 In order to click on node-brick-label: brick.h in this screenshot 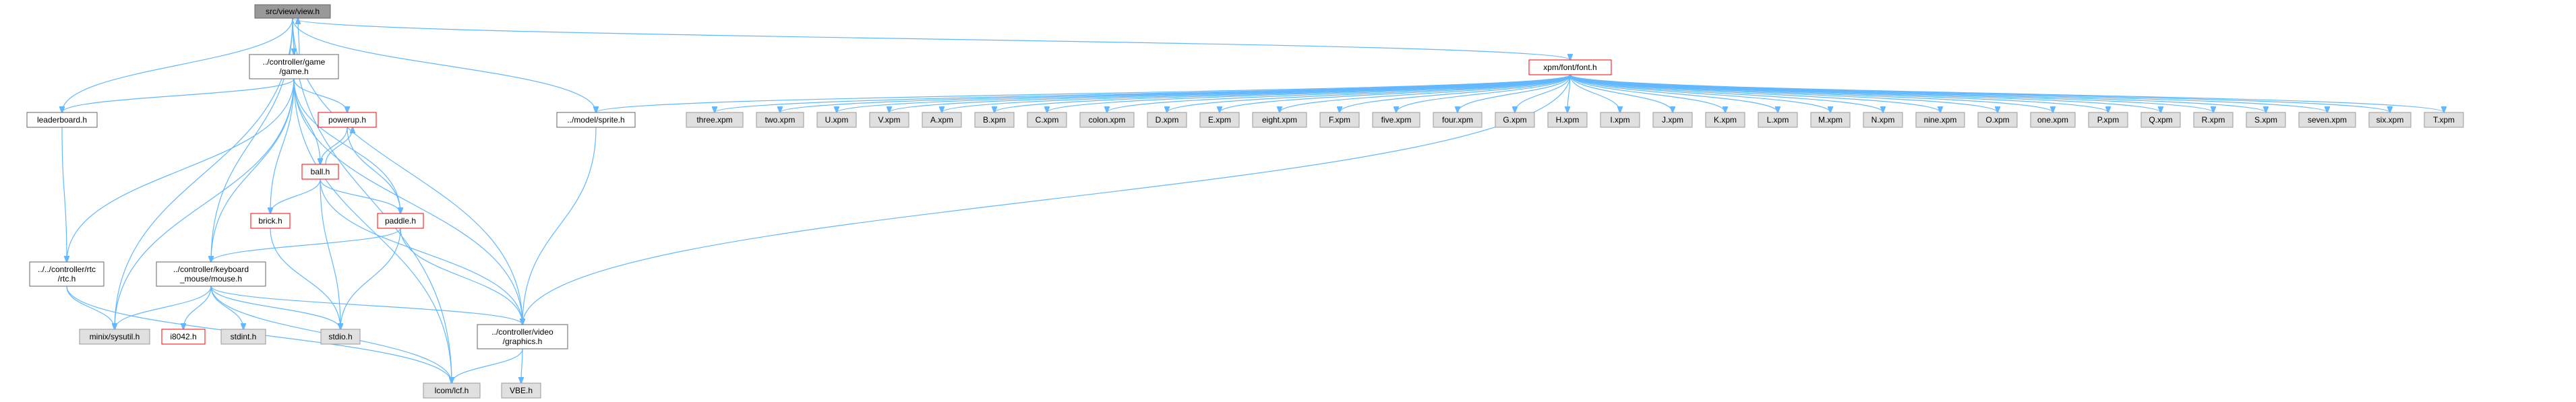, I will do `click(270, 221)`.